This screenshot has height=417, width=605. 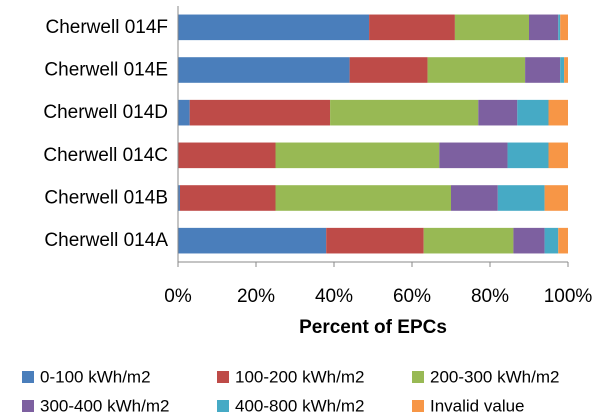 I want to click on category-label: Cherwell 014B, so click(x=106, y=198).